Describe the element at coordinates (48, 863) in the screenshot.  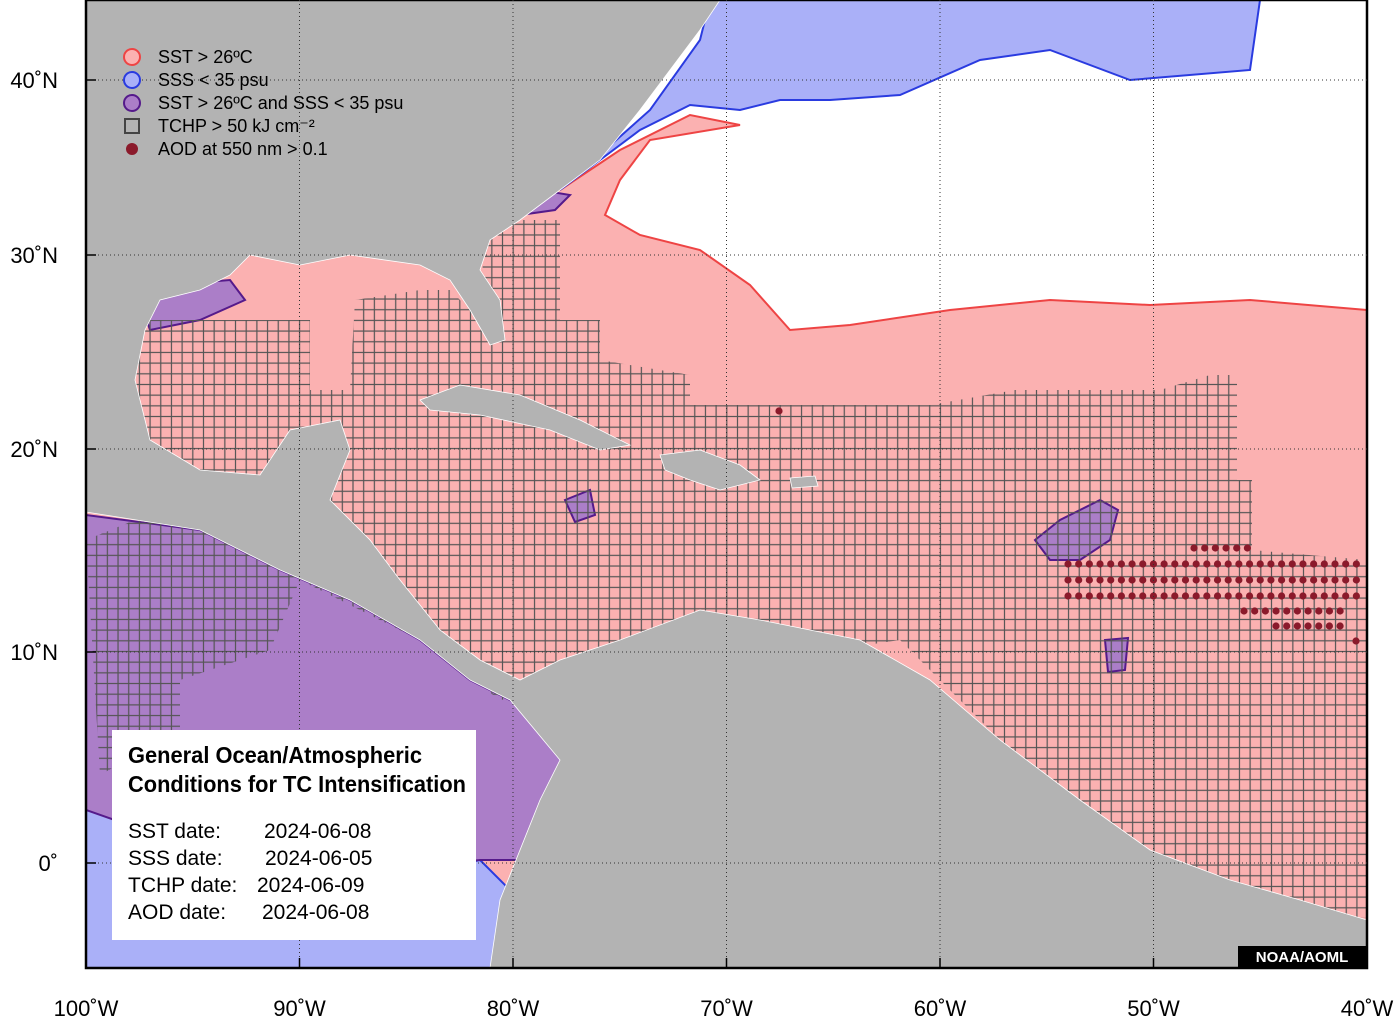
I see `y-tick-label: 0˚` at that location.